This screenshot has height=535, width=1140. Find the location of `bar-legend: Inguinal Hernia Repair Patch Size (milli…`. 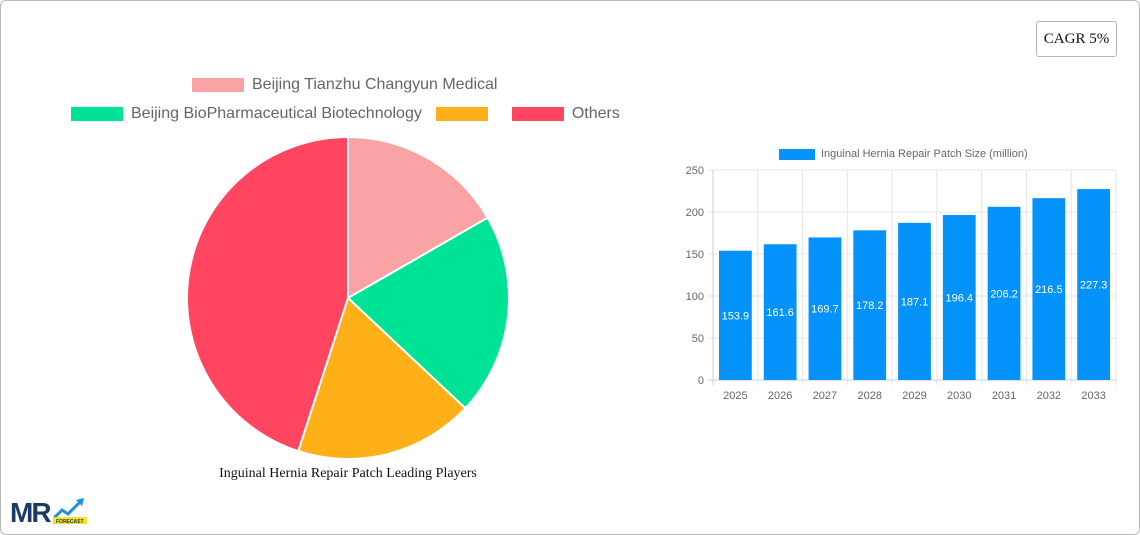

bar-legend: Inguinal Hernia Repair Patch Size (milli… is located at coordinates (903, 154).